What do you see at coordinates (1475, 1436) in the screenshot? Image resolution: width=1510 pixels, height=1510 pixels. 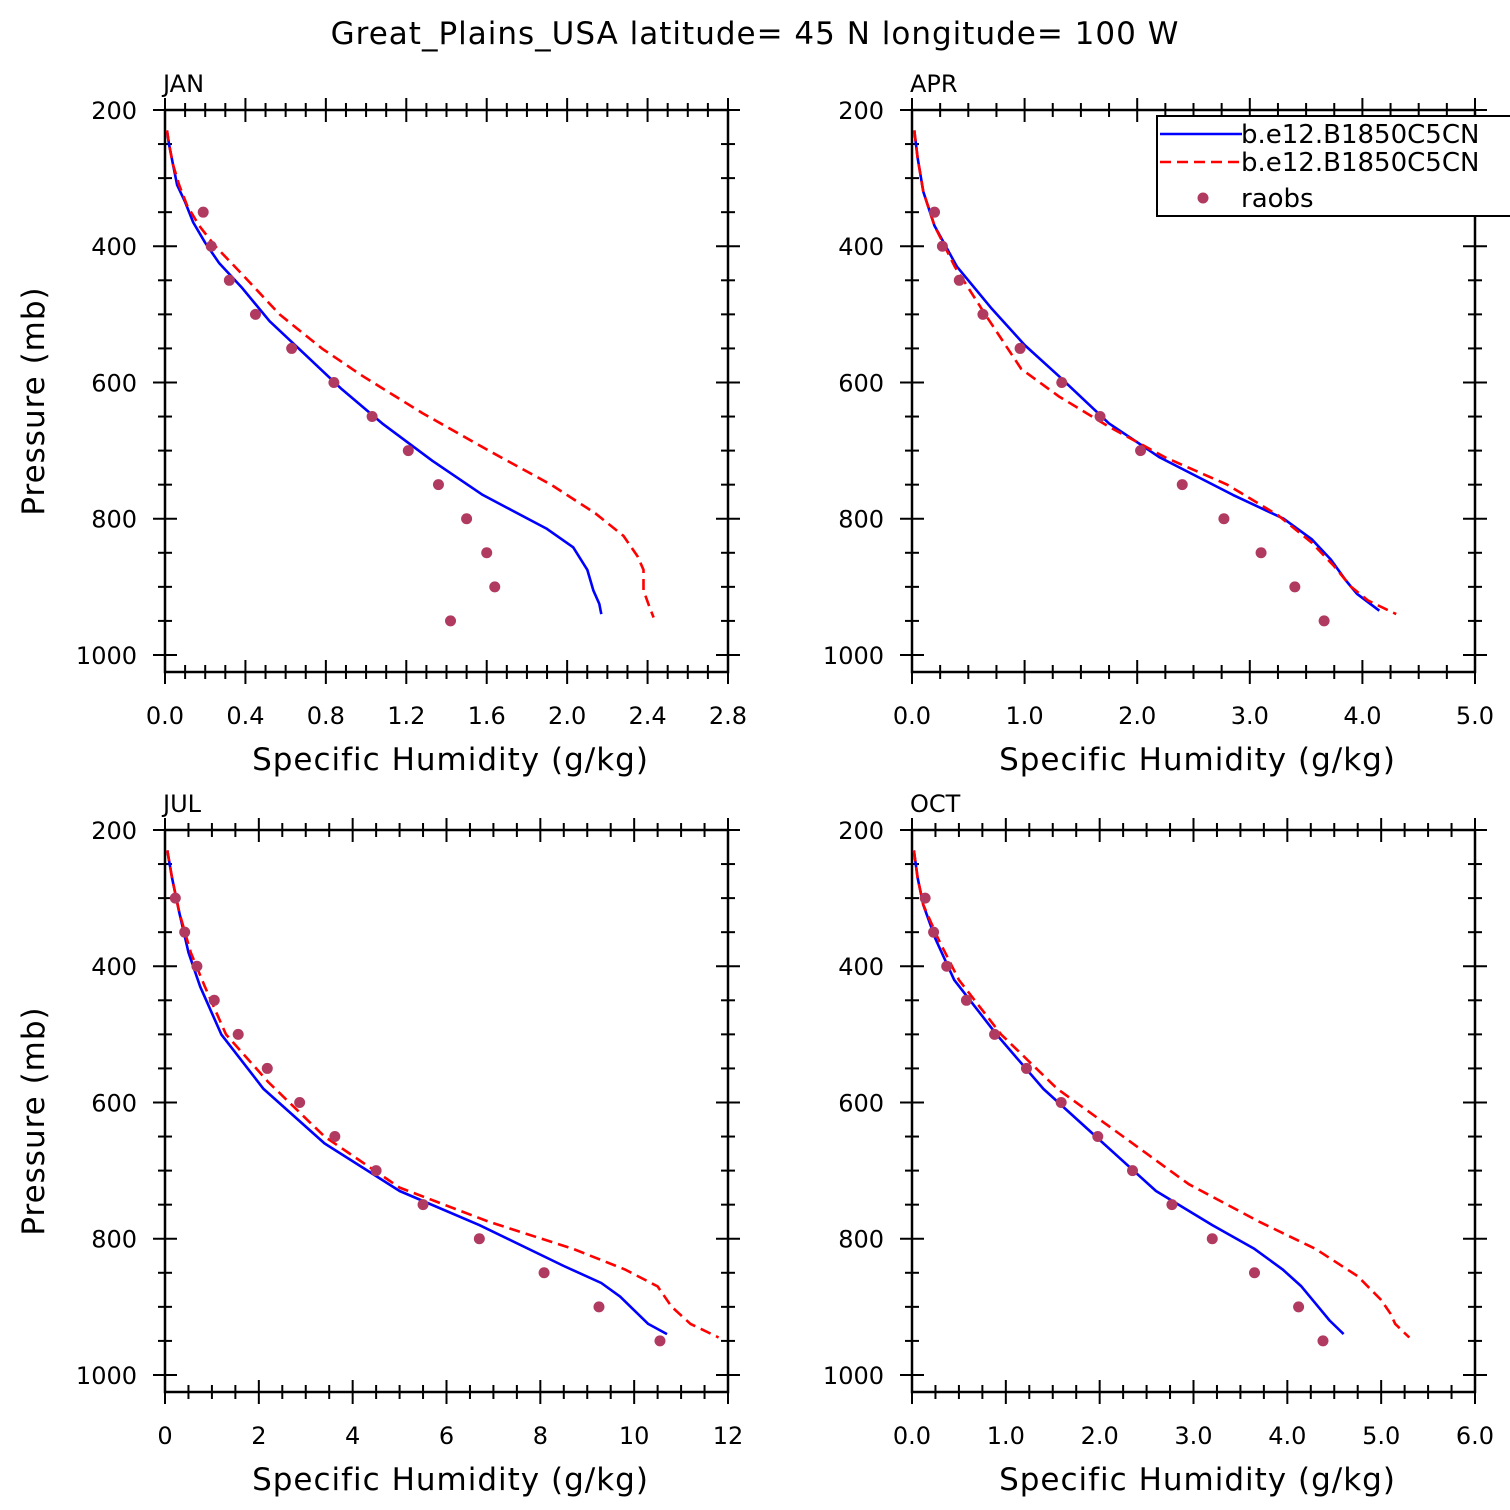 I see `x-tick-label: 6.0` at bounding box center [1475, 1436].